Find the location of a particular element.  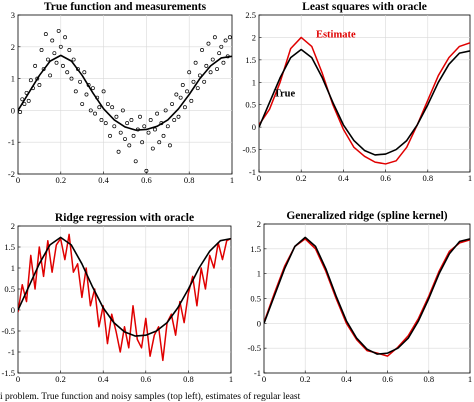

panel-title: Least squares with oracle is located at coordinates (364, 7).